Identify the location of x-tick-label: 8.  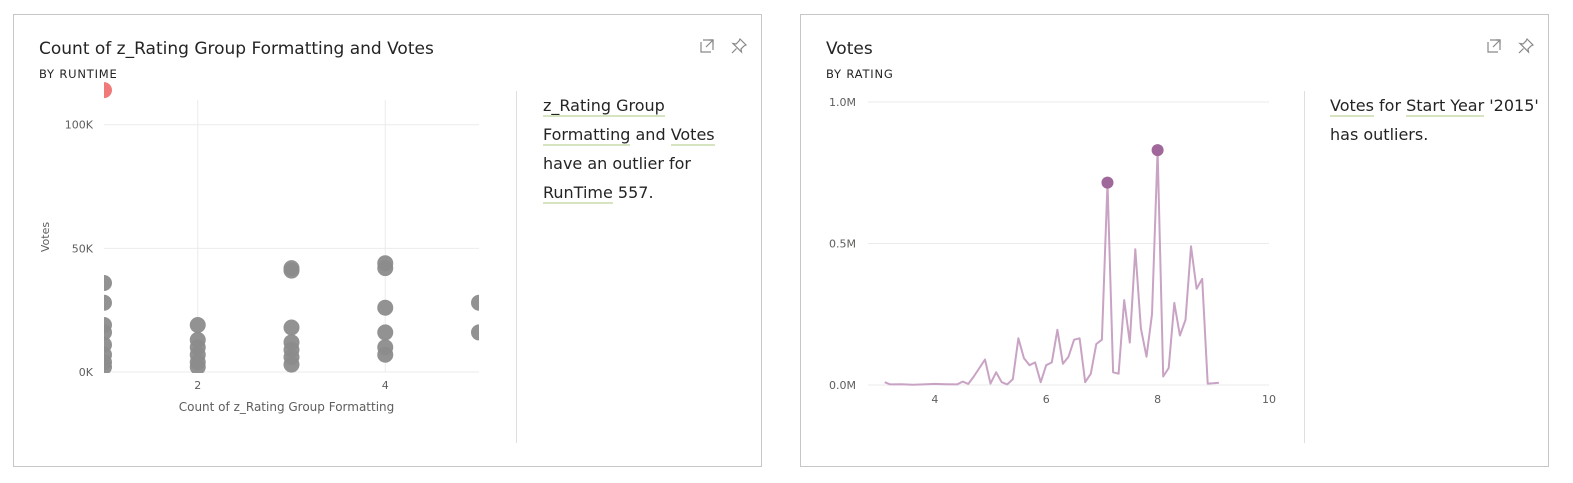
(1157, 399).